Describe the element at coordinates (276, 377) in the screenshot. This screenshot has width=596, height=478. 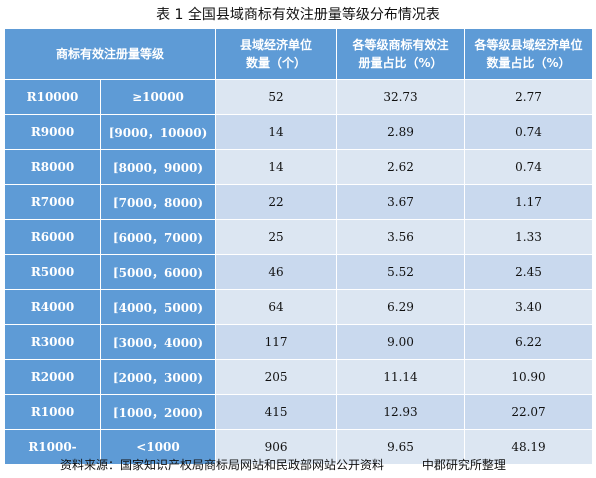
I see `count-cell: 205` at that location.